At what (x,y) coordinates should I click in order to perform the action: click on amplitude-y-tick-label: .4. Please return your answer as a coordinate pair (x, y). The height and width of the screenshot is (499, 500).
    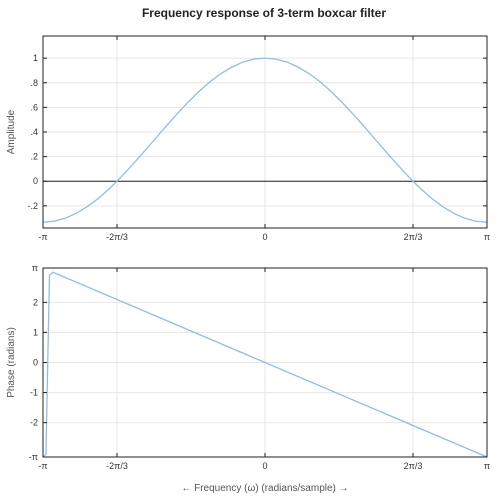
    Looking at the image, I should click on (34, 132).